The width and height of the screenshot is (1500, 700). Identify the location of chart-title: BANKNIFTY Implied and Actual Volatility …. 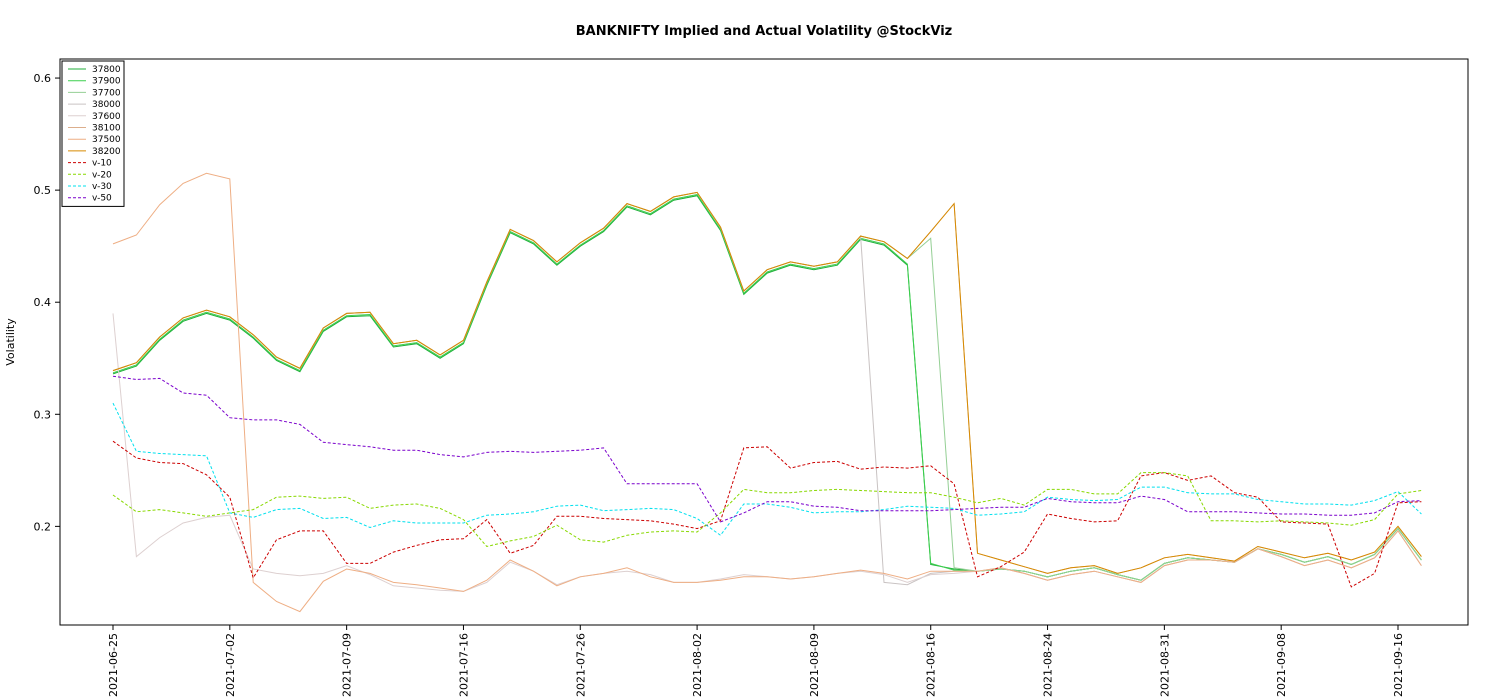
(764, 31).